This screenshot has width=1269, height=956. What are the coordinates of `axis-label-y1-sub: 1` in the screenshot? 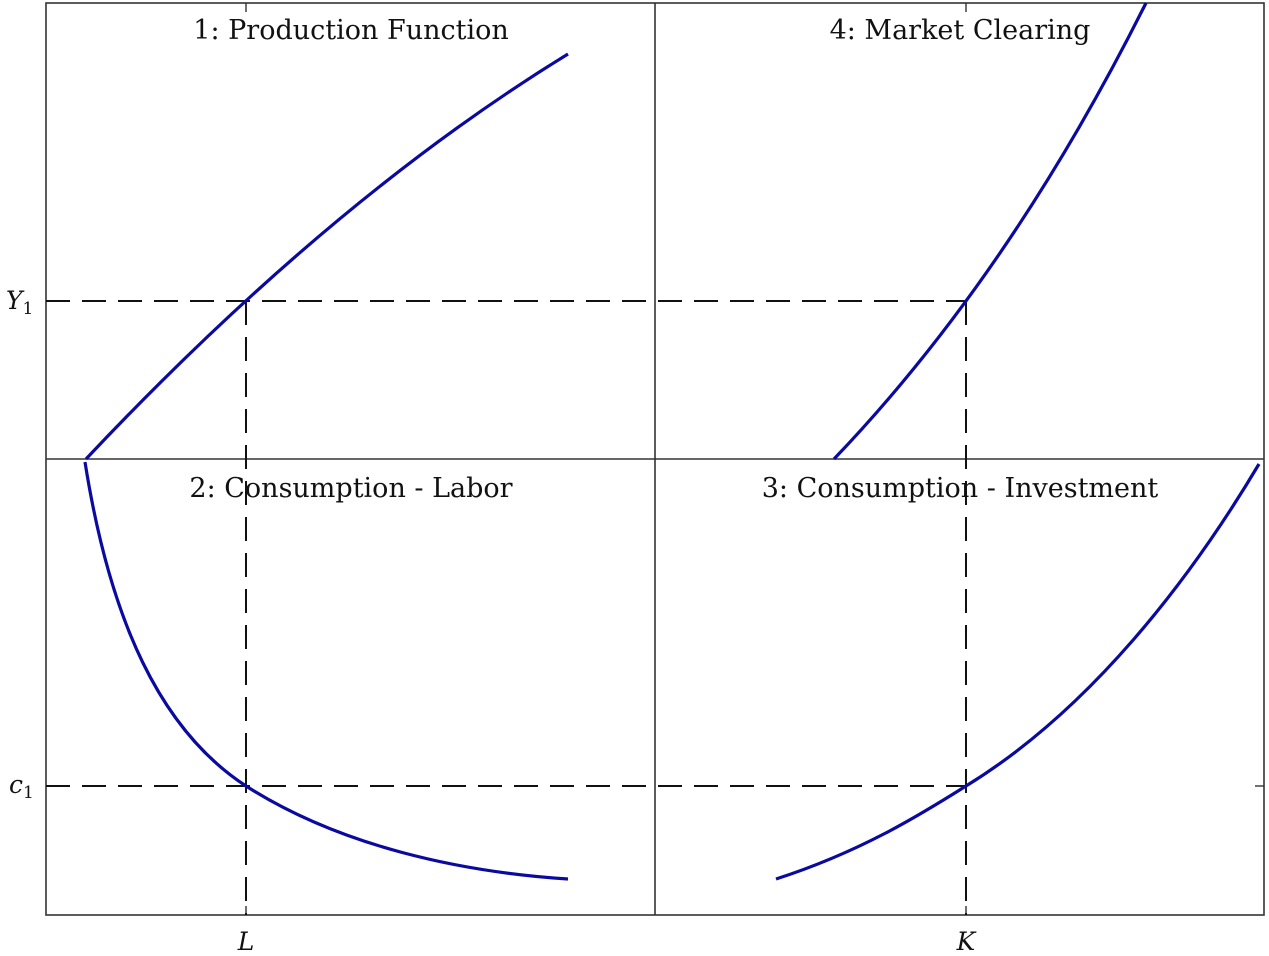 It's located at (28, 309).